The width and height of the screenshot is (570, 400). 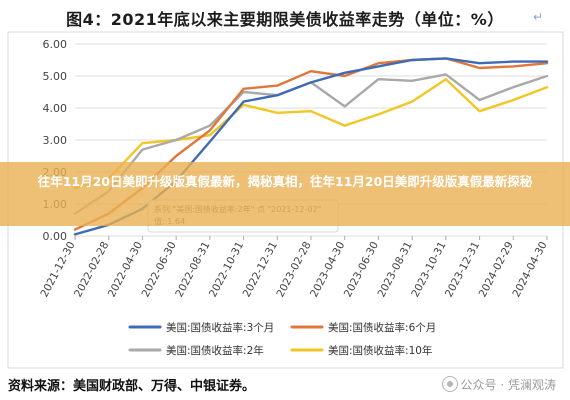 What do you see at coordinates (529, 270) in the screenshot?
I see `x-tick-label: 2024-04-30` at bounding box center [529, 270].